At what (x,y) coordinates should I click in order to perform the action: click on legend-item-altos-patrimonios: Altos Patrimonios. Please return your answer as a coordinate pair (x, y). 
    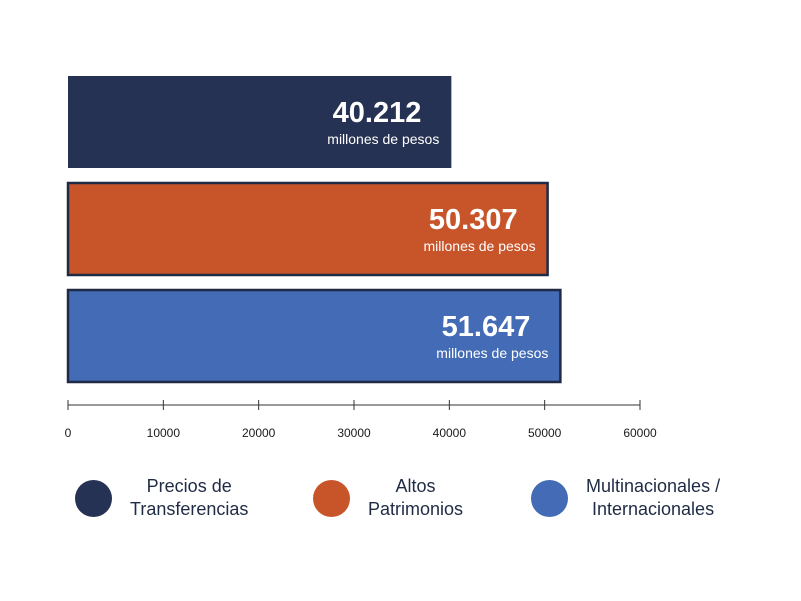
    Looking at the image, I should click on (388, 498).